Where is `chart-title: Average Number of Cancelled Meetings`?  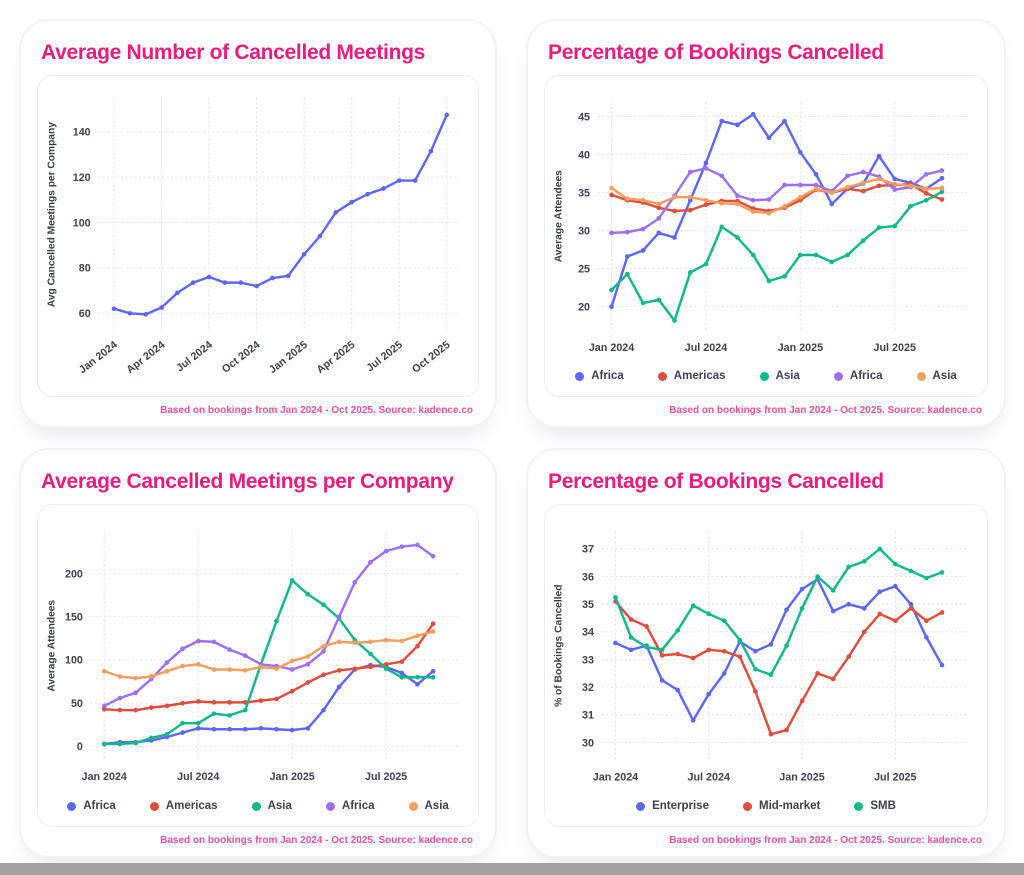
chart-title: Average Number of Cancelled Meetings is located at coordinates (233, 52).